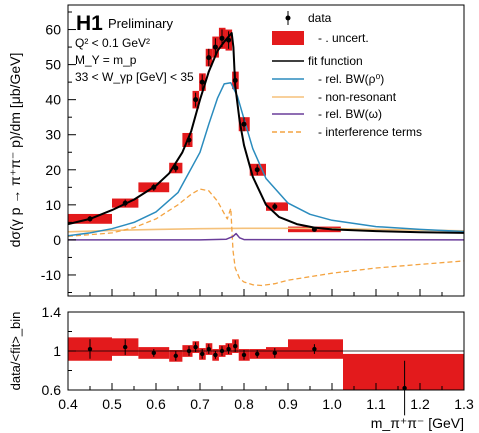 The image size is (479, 433). I want to click on omega-bw-curve, so click(266, 236).